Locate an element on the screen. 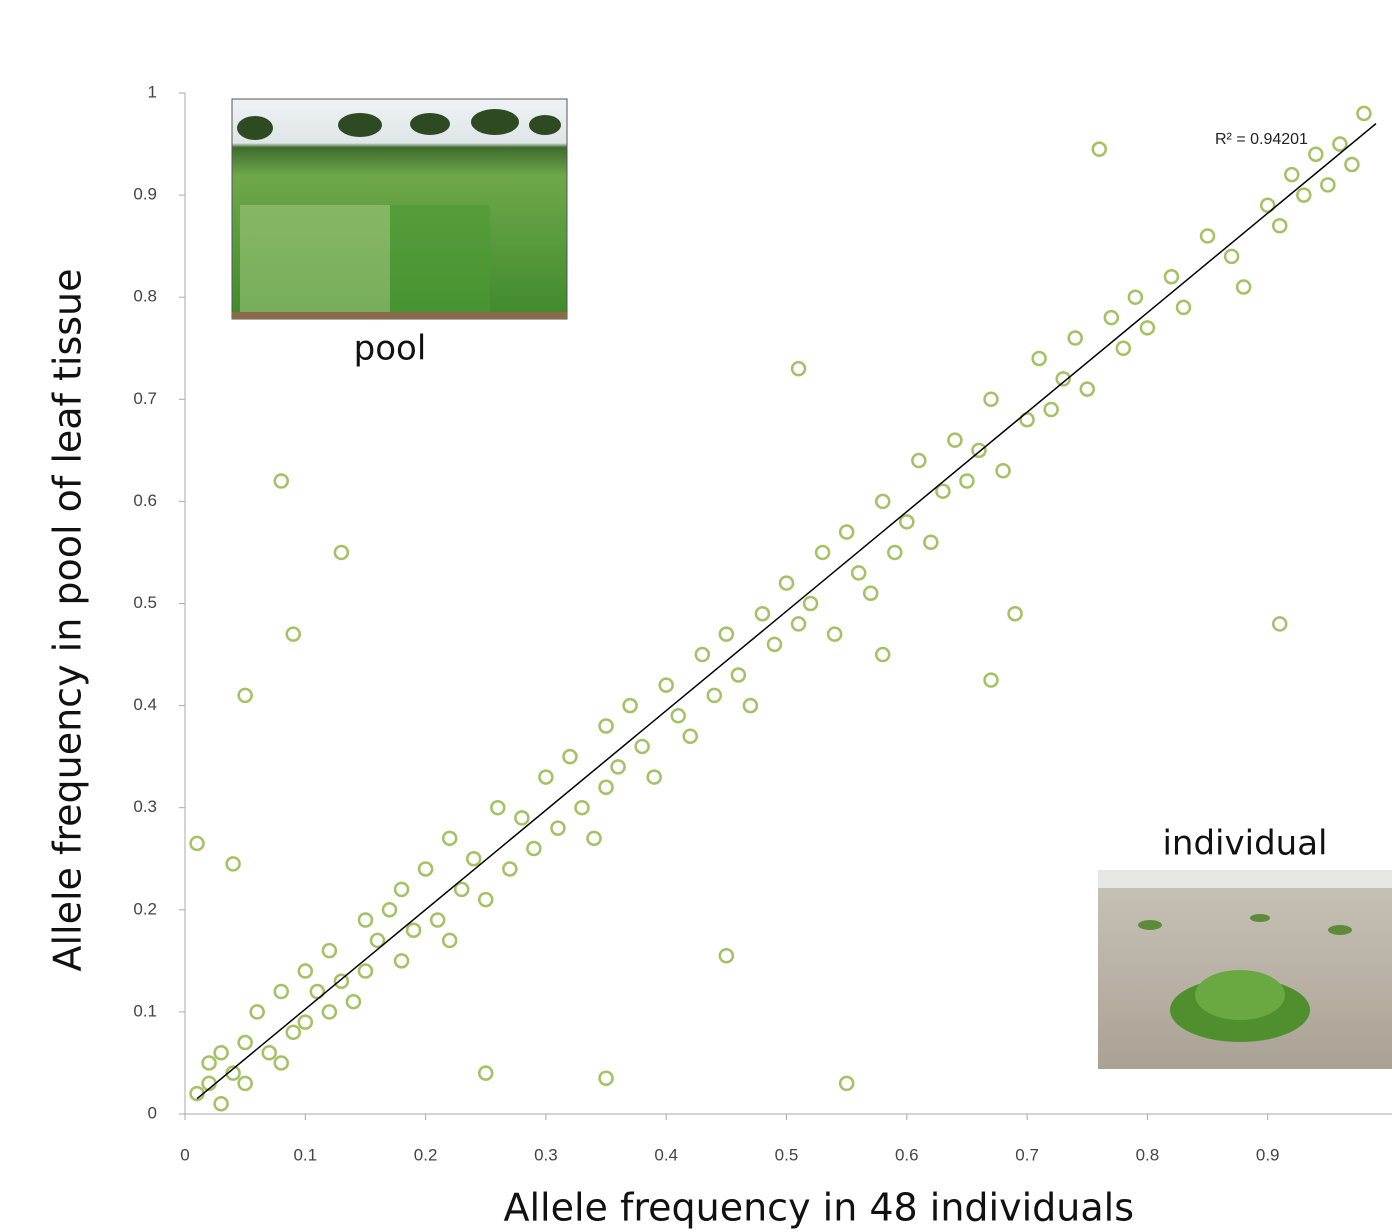 This screenshot has height=1232, width=1392. y-tick-label: 0.9 is located at coordinates (145, 194).